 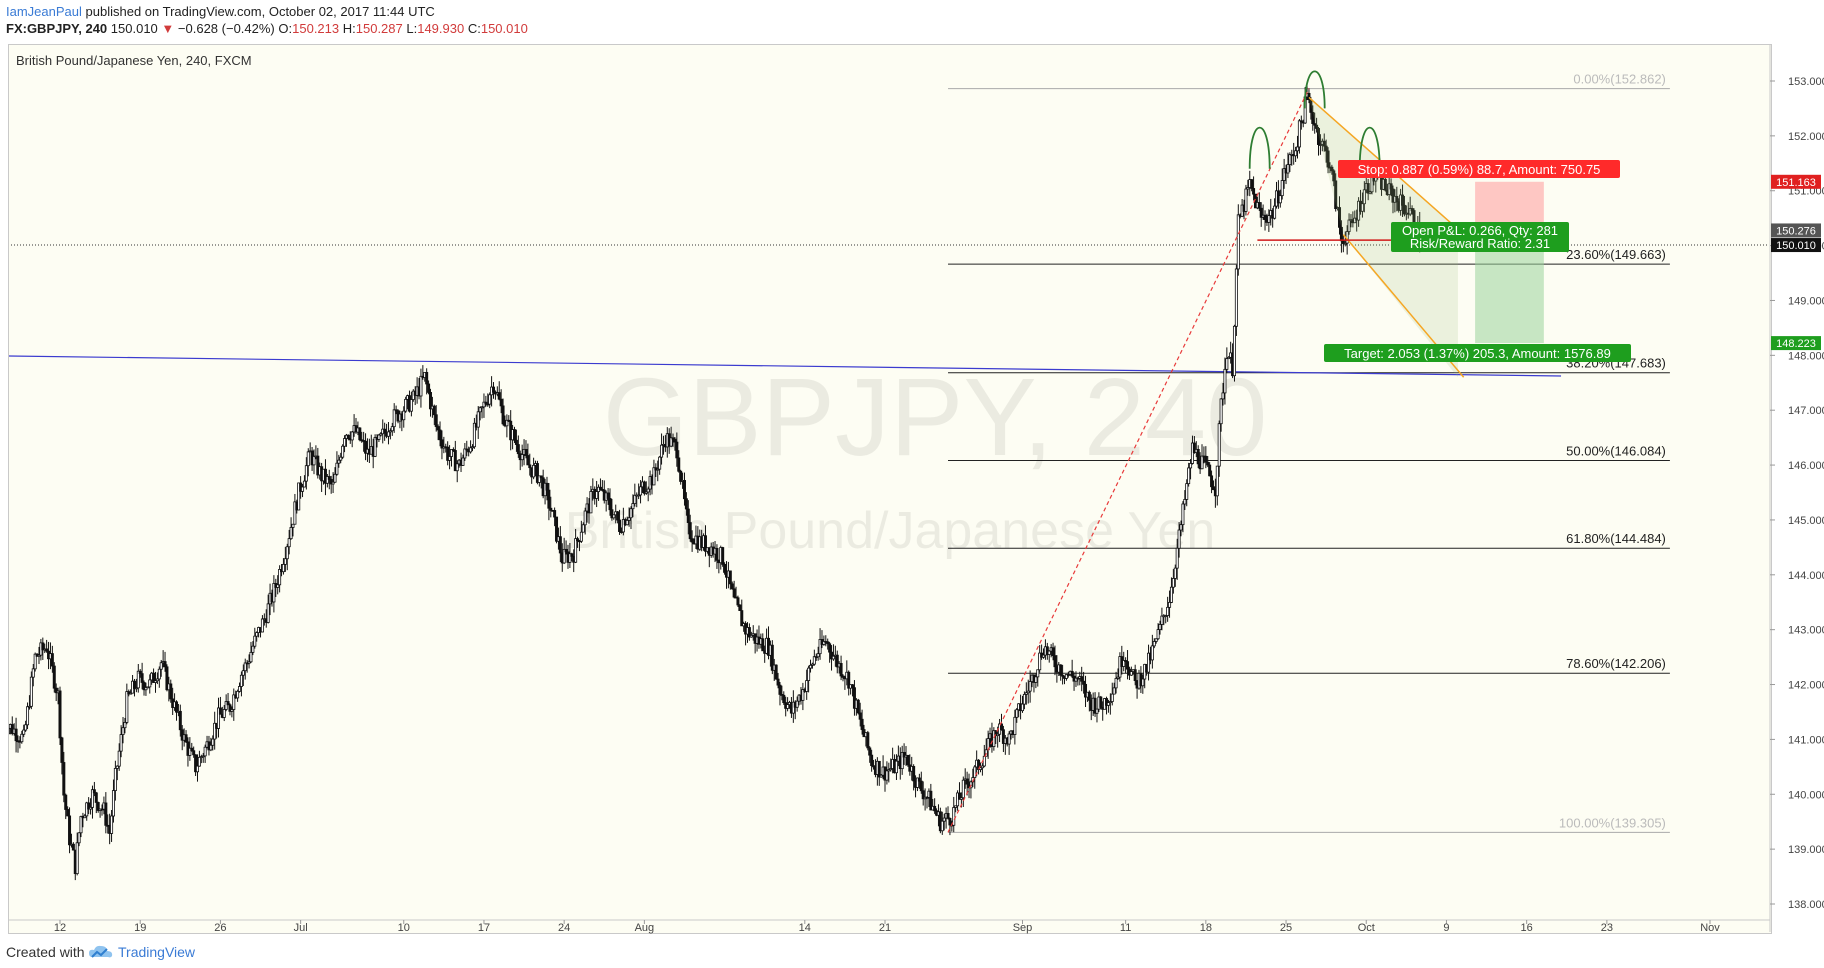 What do you see at coordinates (1796, 246) in the screenshot?
I see `price-axis-marker-label: 150.010` at bounding box center [1796, 246].